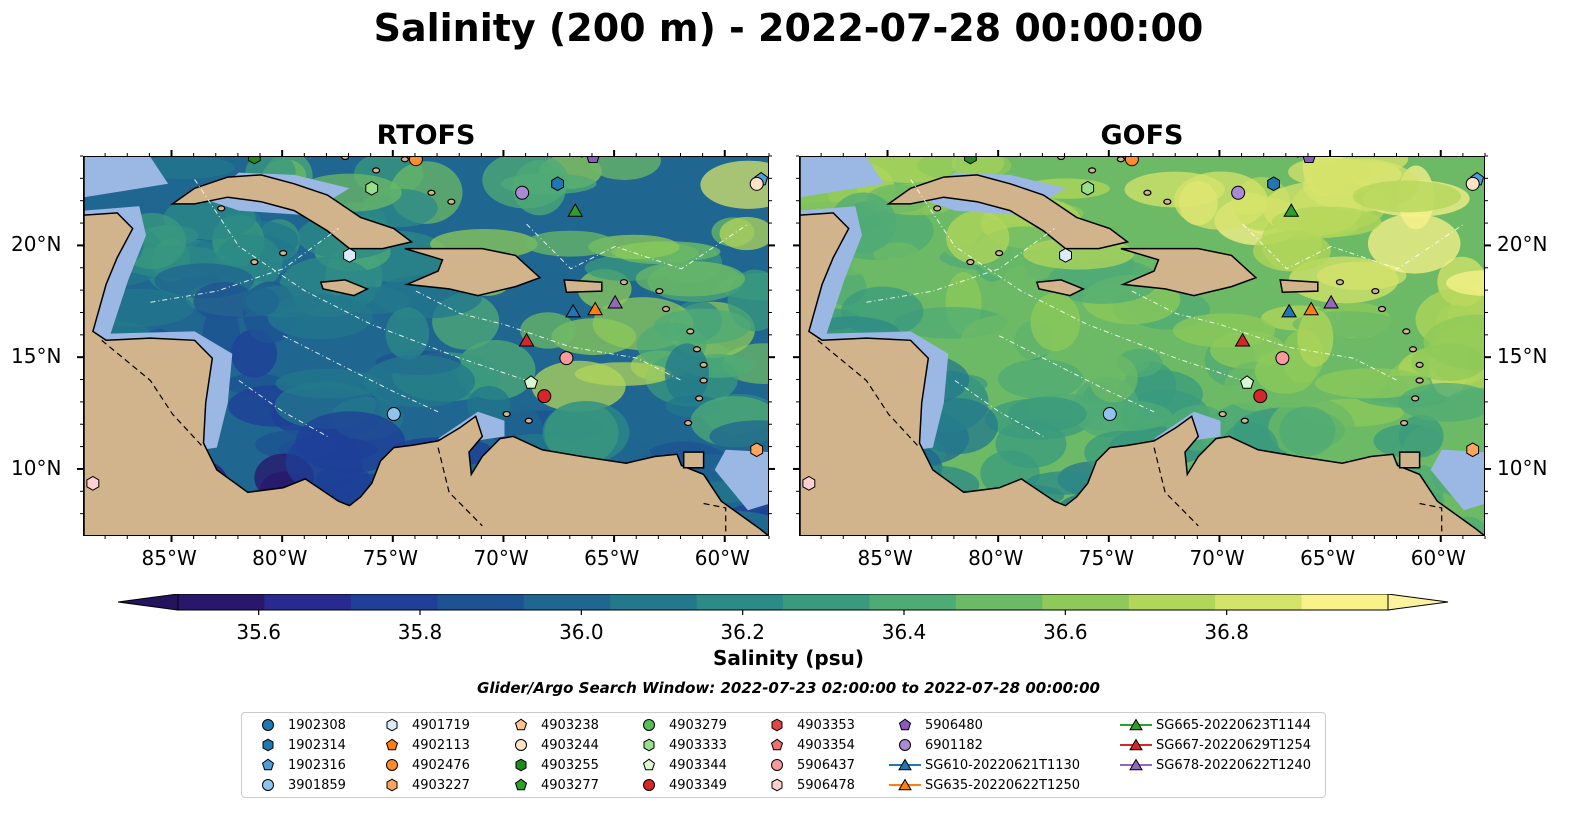 The height and width of the screenshot is (827, 1577). I want to click on legend-label: 4903255, so click(570, 765).